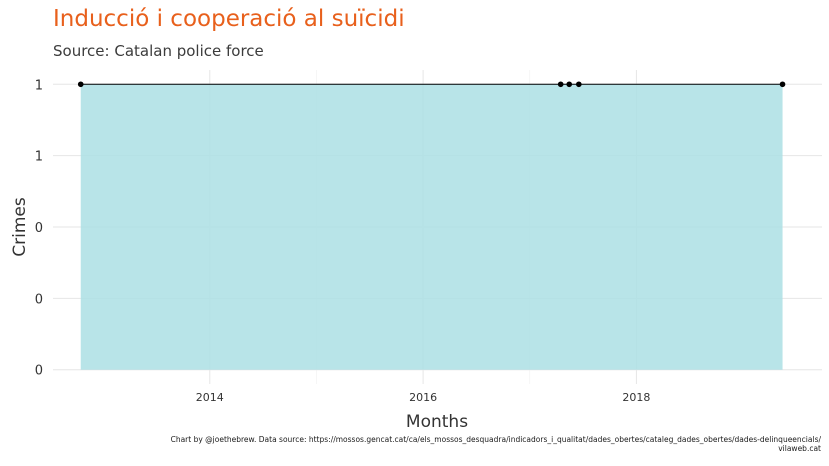 The height and width of the screenshot is (466, 829). Describe the element at coordinates (158, 51) in the screenshot. I see `chart-subtitle: Source: Catalan police force` at that location.